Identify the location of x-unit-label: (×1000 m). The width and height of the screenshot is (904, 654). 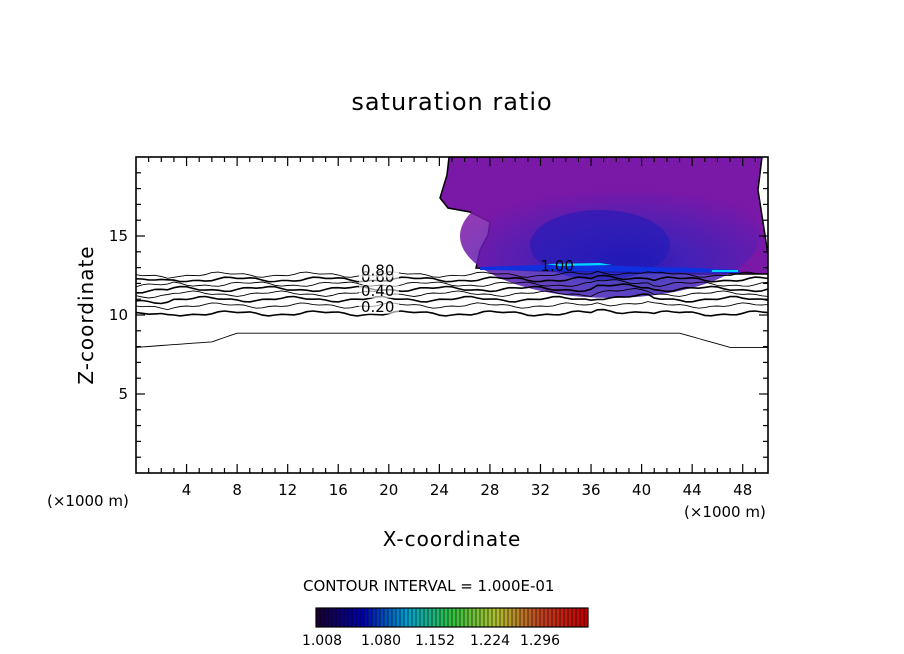
(725, 512).